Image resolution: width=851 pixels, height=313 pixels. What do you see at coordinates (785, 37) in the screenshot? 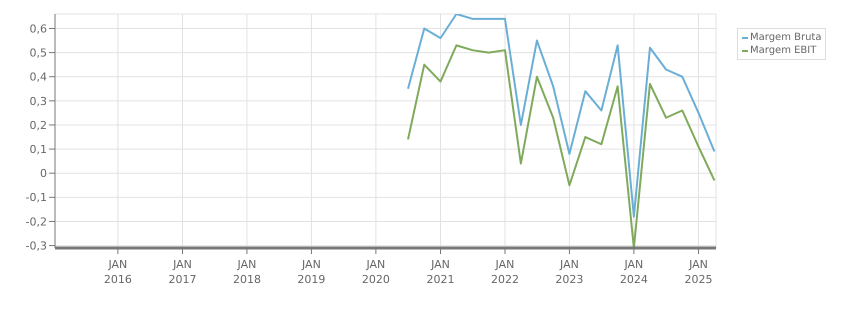
I see `legend-label: Margem Bruta` at bounding box center [785, 37].